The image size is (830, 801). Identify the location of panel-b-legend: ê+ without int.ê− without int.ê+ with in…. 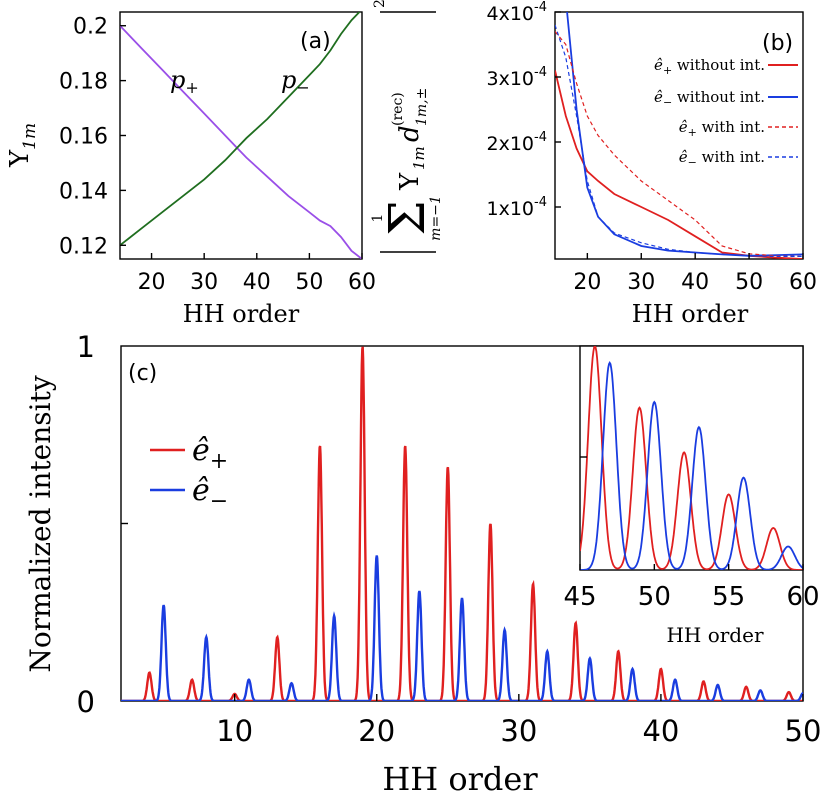
(726, 112).